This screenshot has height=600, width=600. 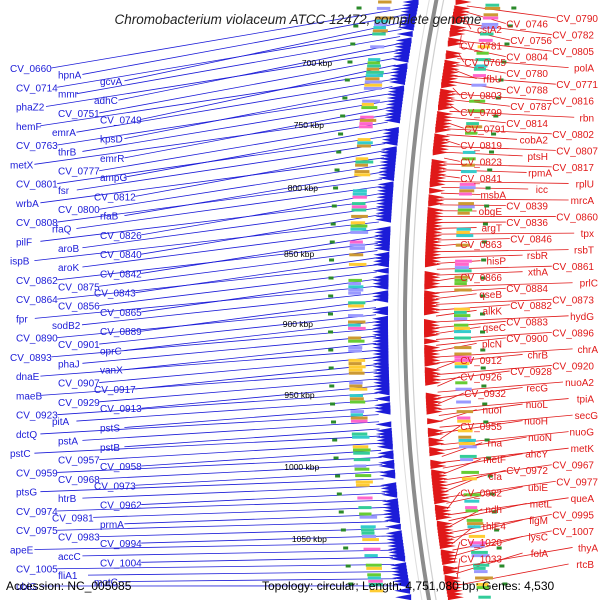 I want to click on gene-label-left: ptsG, so click(x=26, y=493).